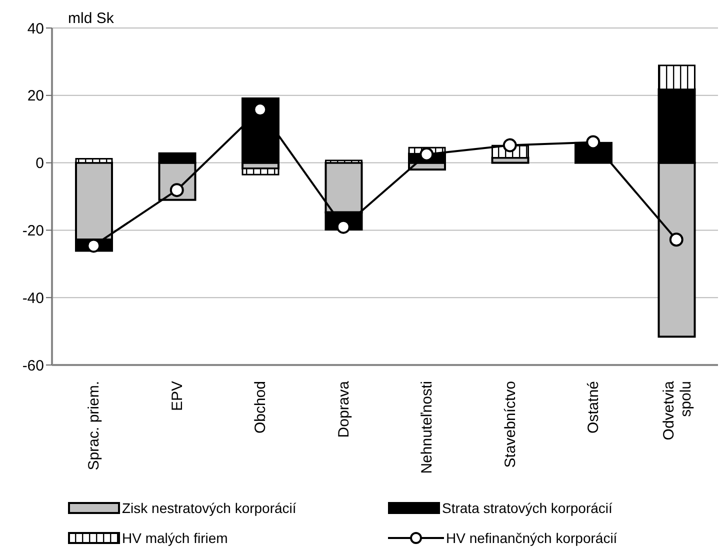 This screenshot has height=559, width=726. What do you see at coordinates (532, 538) in the screenshot?
I see `legend-label: HV nefinančných korporácií` at bounding box center [532, 538].